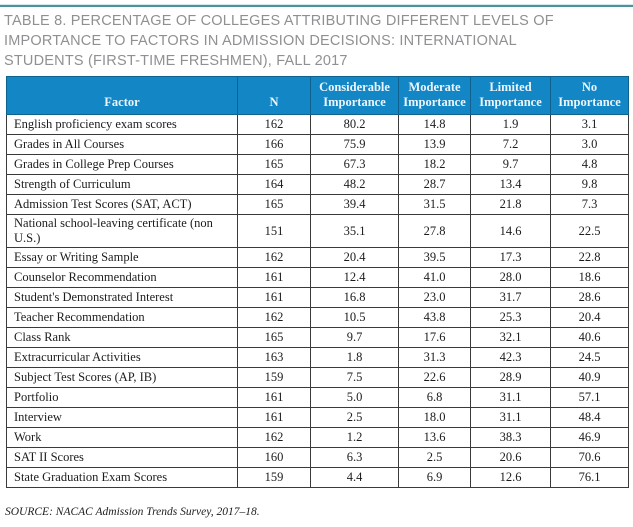  What do you see at coordinates (589, 204) in the screenshot?
I see `none-value-cell: 7.3` at bounding box center [589, 204].